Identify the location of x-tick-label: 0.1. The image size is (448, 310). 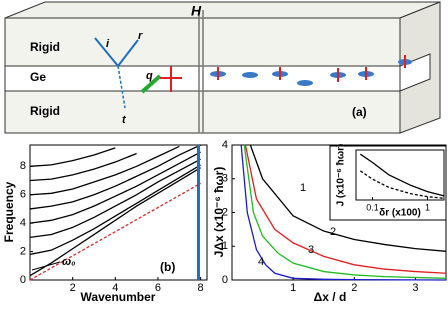
(372, 207).